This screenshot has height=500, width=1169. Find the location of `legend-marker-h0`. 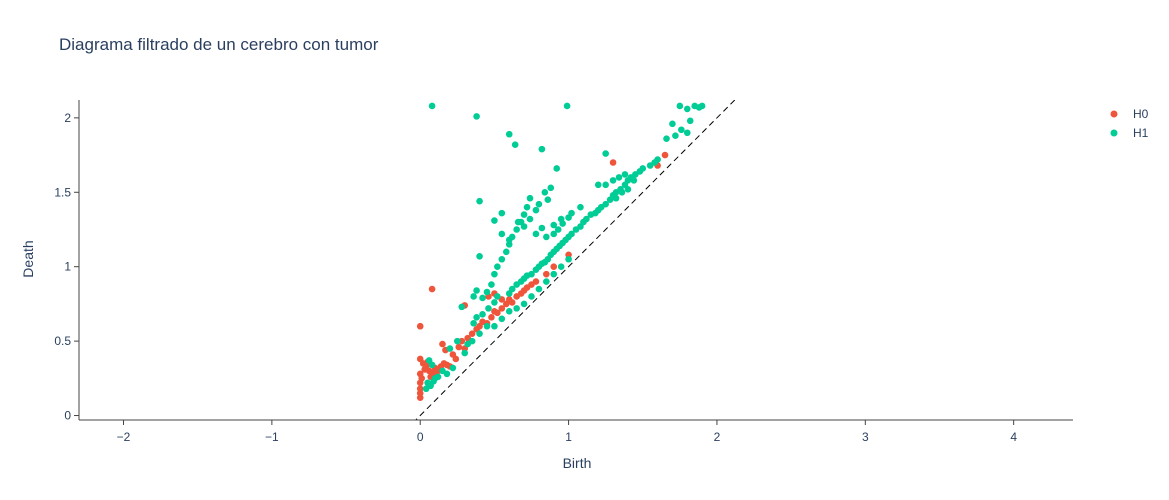

legend-marker-h0 is located at coordinates (1114, 114).